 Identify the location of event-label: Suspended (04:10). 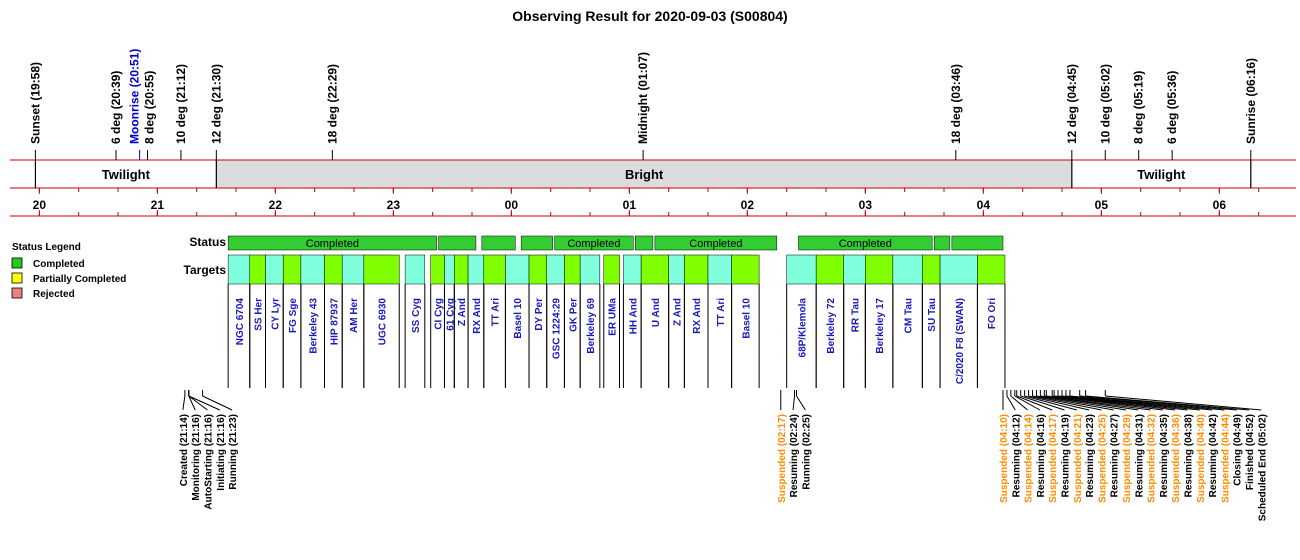
(1004, 458).